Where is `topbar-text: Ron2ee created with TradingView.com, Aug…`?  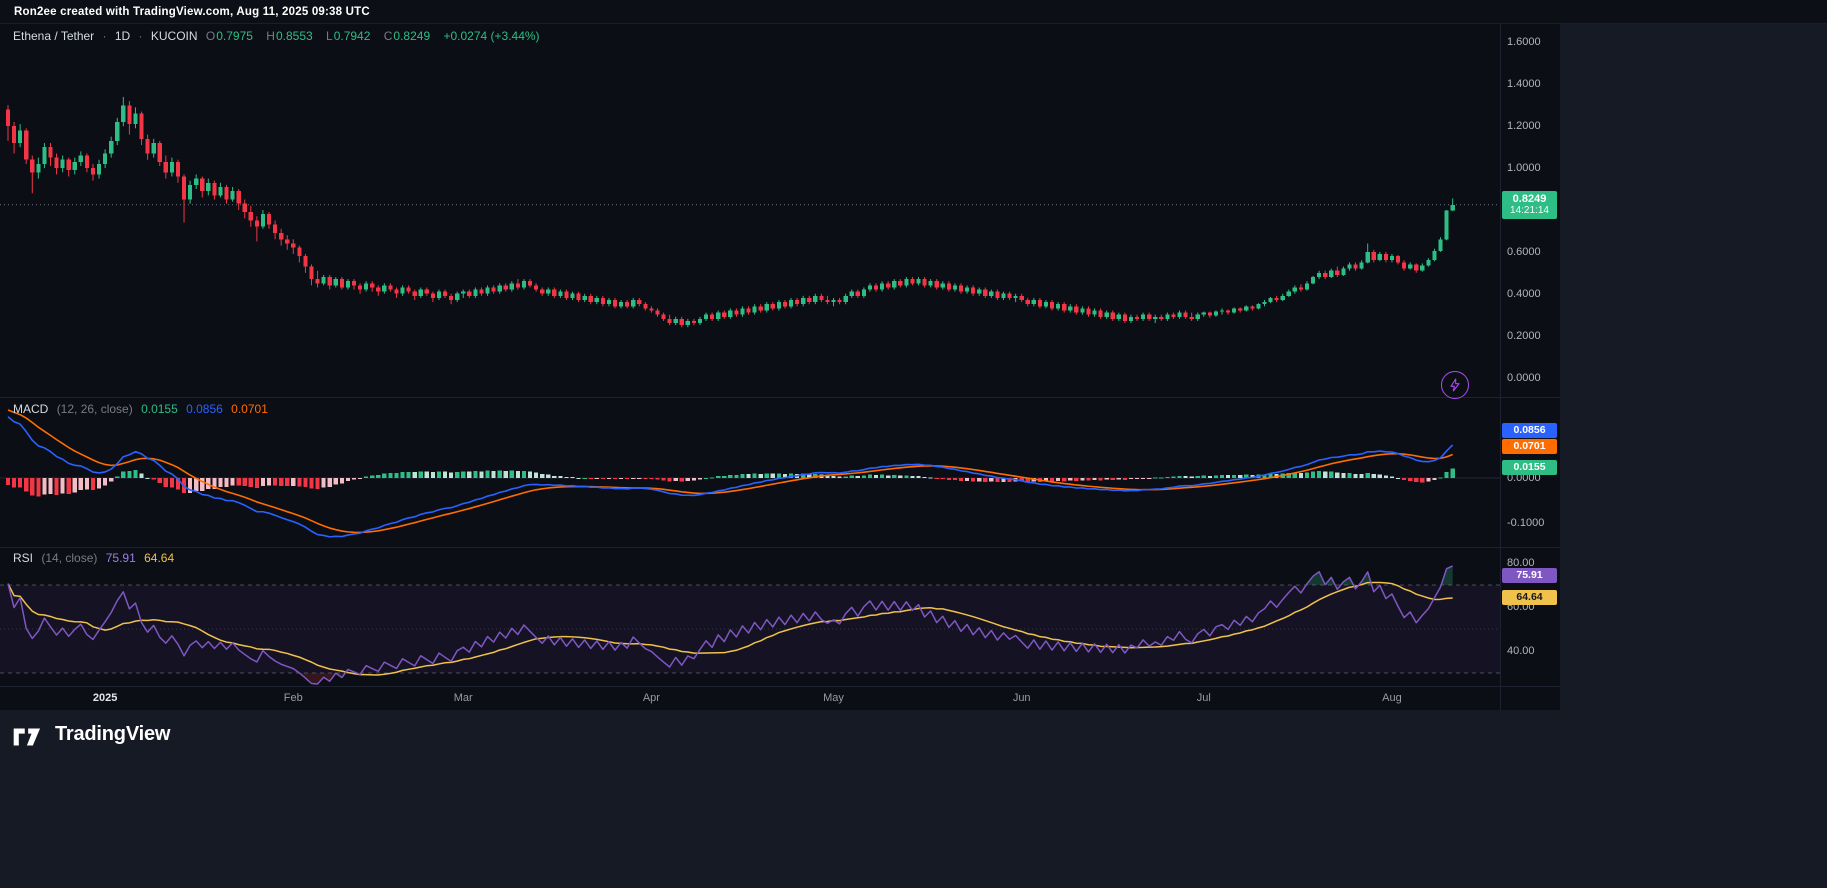 topbar-text: Ron2ee created with TradingView.com, Aug… is located at coordinates (192, 11).